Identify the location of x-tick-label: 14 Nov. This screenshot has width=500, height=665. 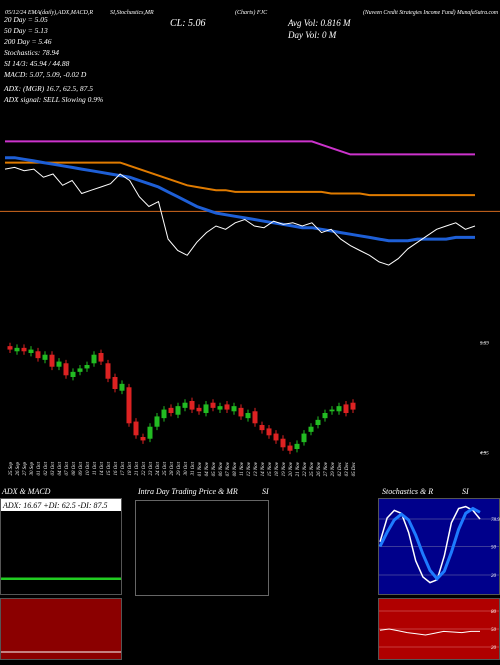
(263, 468).